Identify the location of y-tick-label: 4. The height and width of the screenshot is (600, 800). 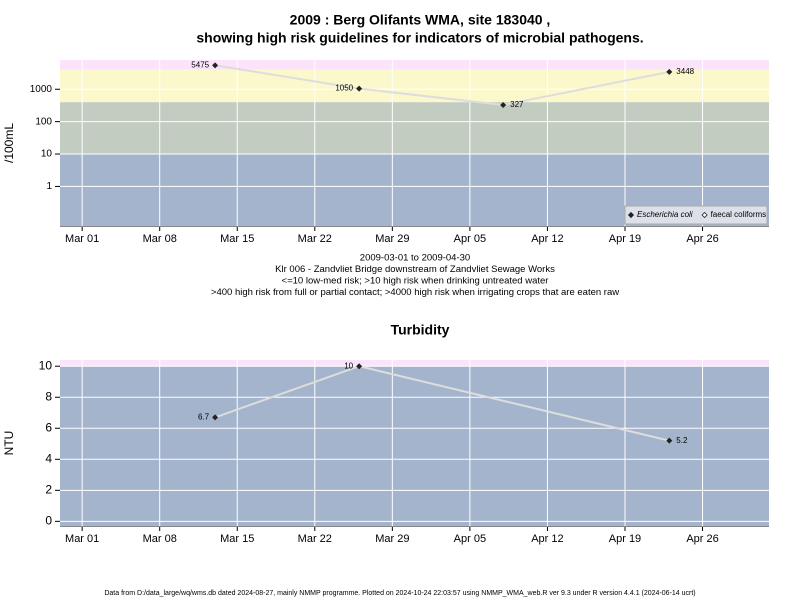
(48, 458).